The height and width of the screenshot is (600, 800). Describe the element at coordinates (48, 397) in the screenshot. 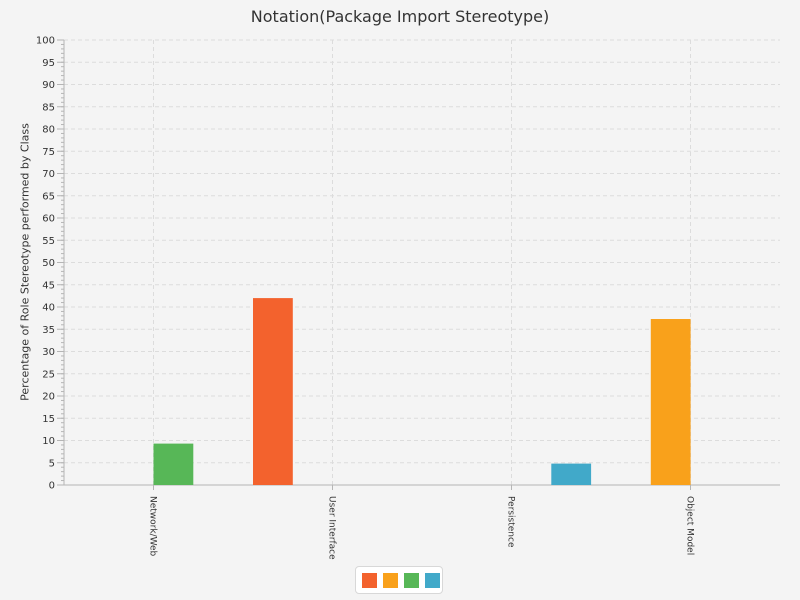

I see `y-tick-label: 20` at that location.